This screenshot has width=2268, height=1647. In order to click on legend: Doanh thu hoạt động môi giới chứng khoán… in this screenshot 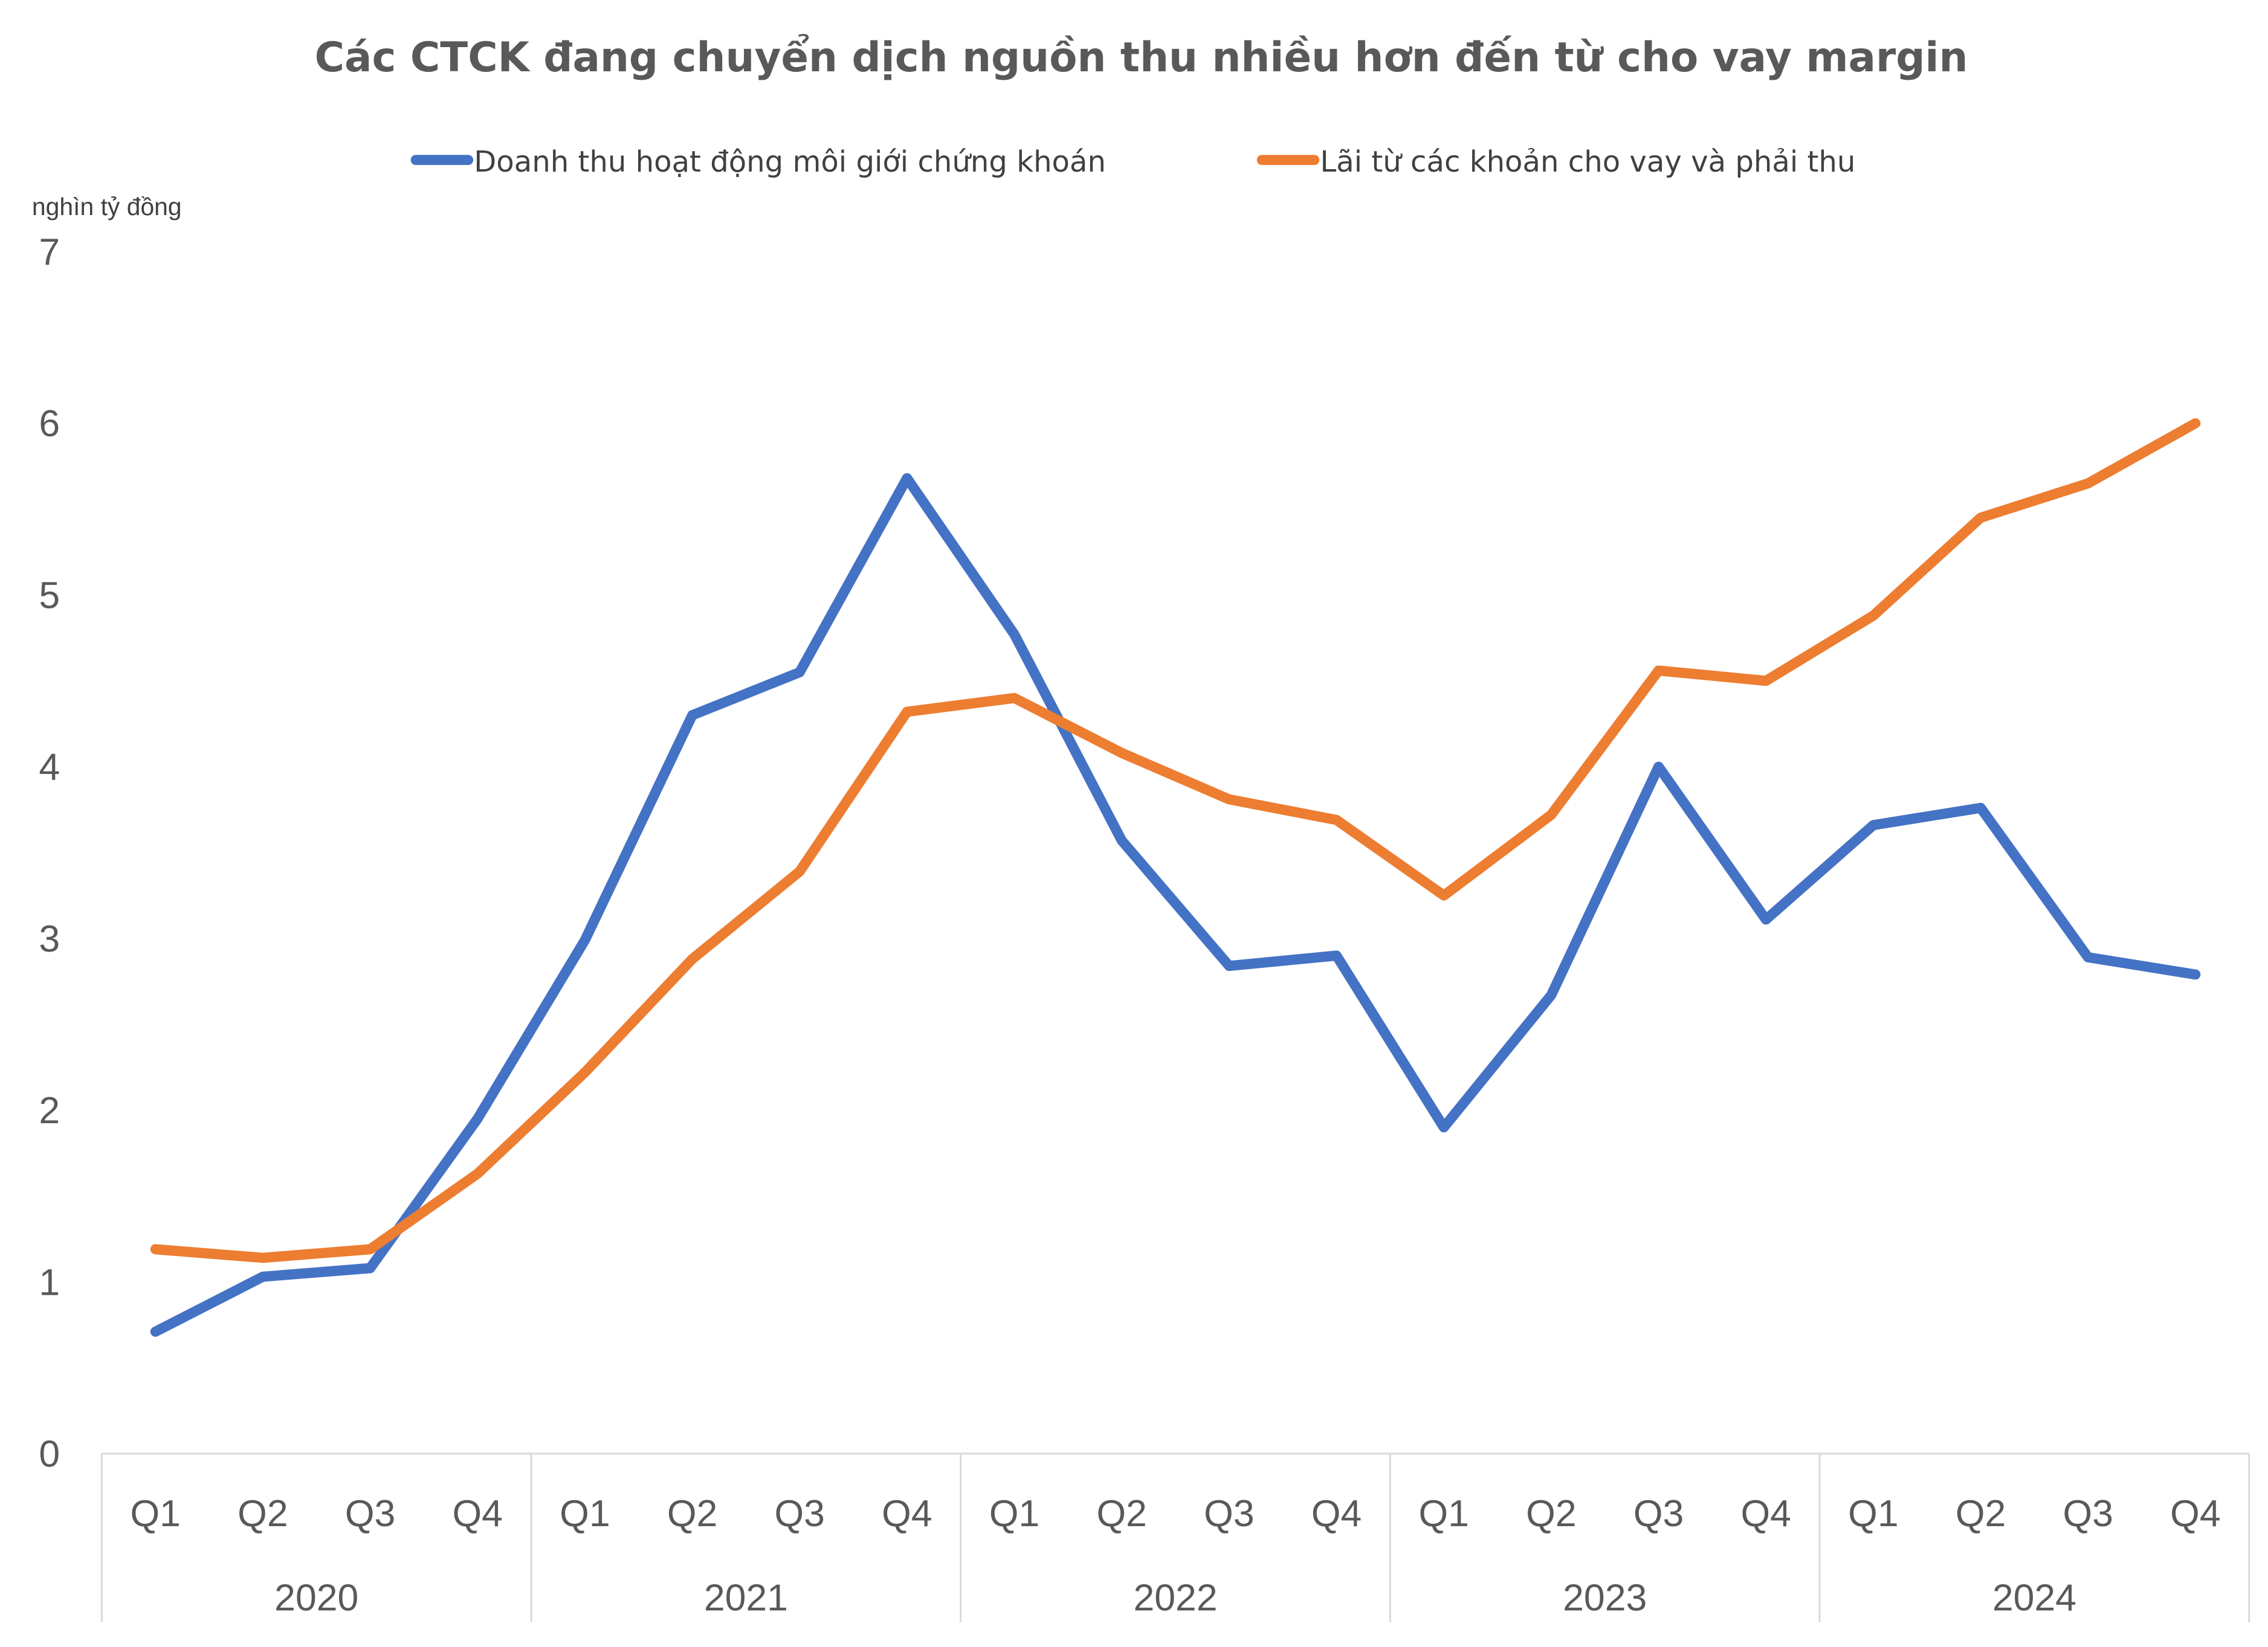, I will do `click(1132, 162)`.